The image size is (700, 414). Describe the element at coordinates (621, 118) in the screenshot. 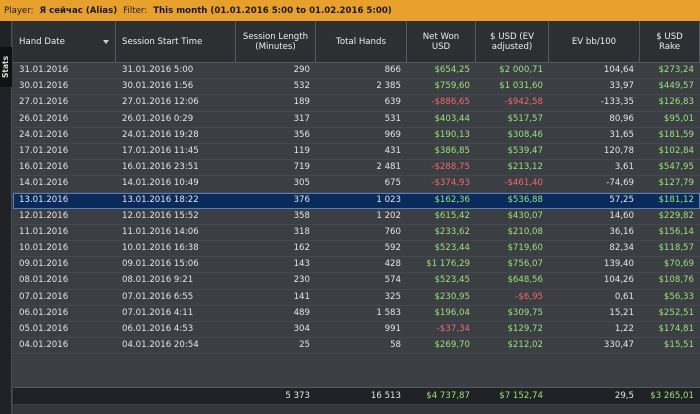

I see `cell-ev-bb100: 80,96` at that location.